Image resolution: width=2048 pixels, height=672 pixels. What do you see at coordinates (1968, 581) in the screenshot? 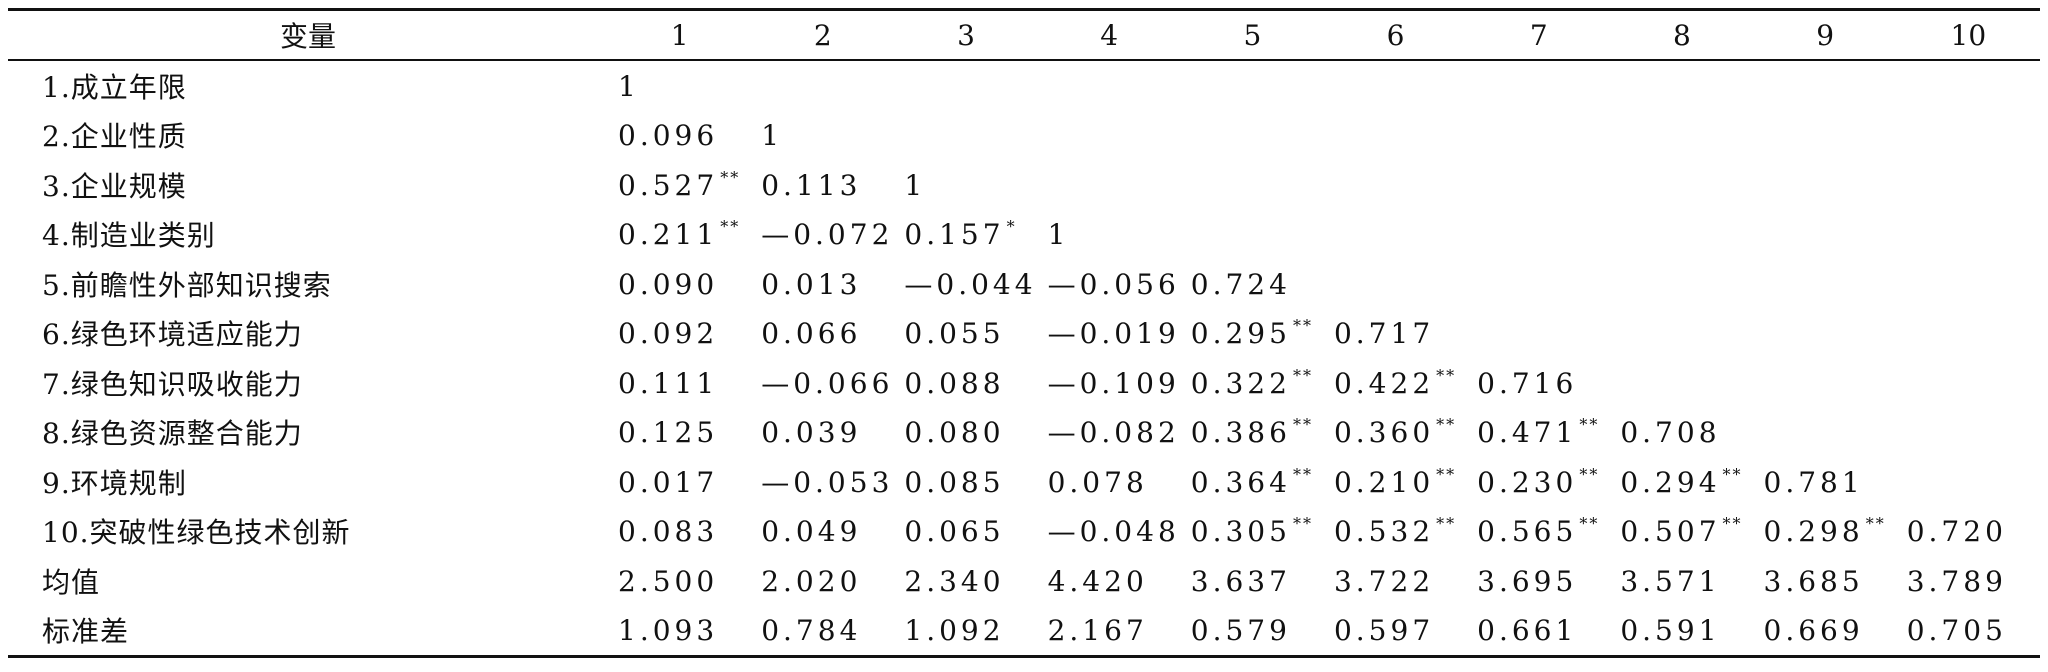
I see `table-cell: 3.789` at bounding box center [1968, 581].